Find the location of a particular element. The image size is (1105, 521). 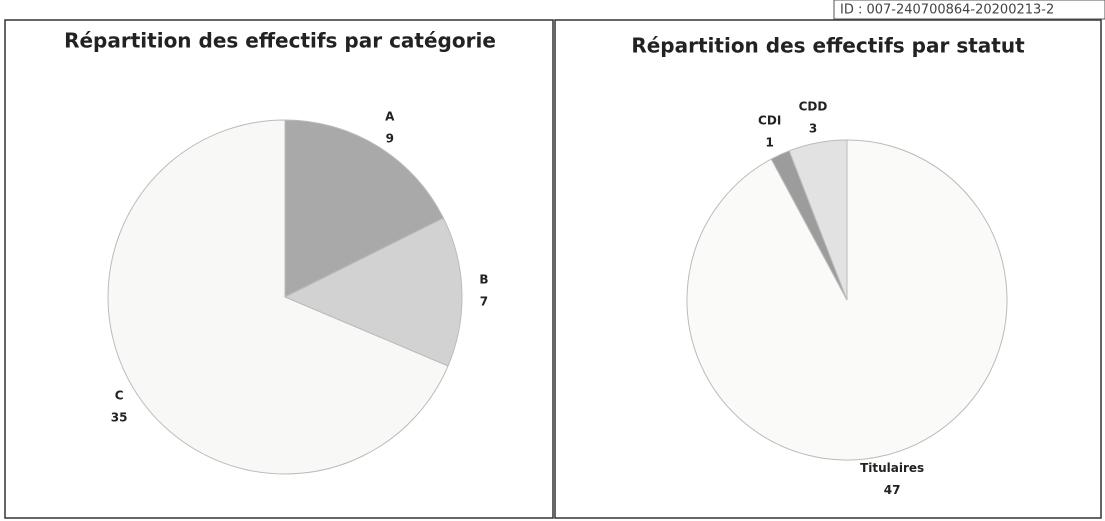

slice-value: 7 is located at coordinates (484, 301).